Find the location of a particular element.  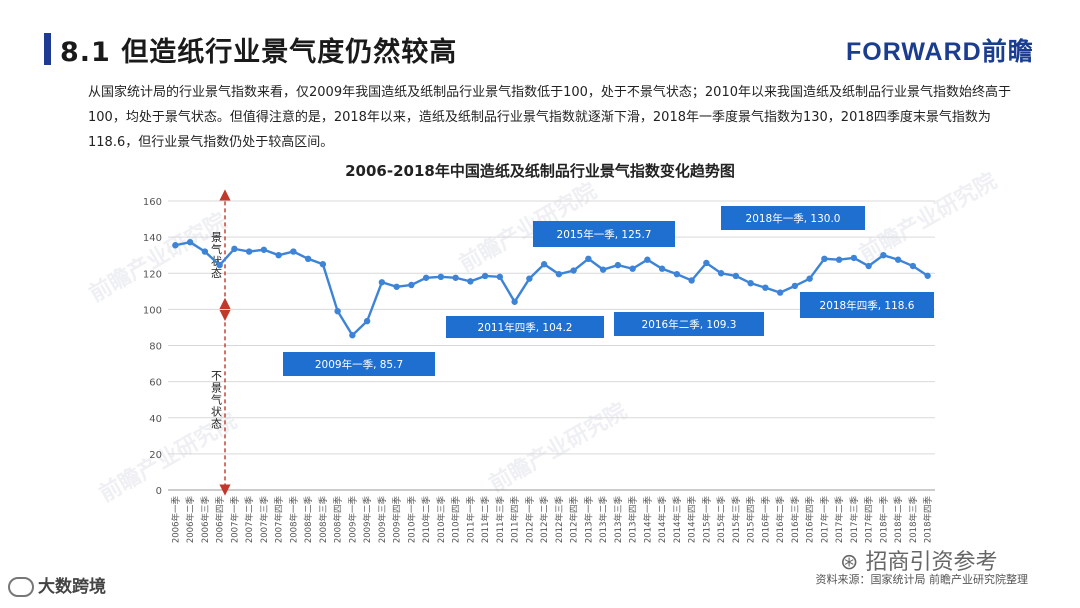

x-tick-label: 2012年一季 is located at coordinates (529, 520).